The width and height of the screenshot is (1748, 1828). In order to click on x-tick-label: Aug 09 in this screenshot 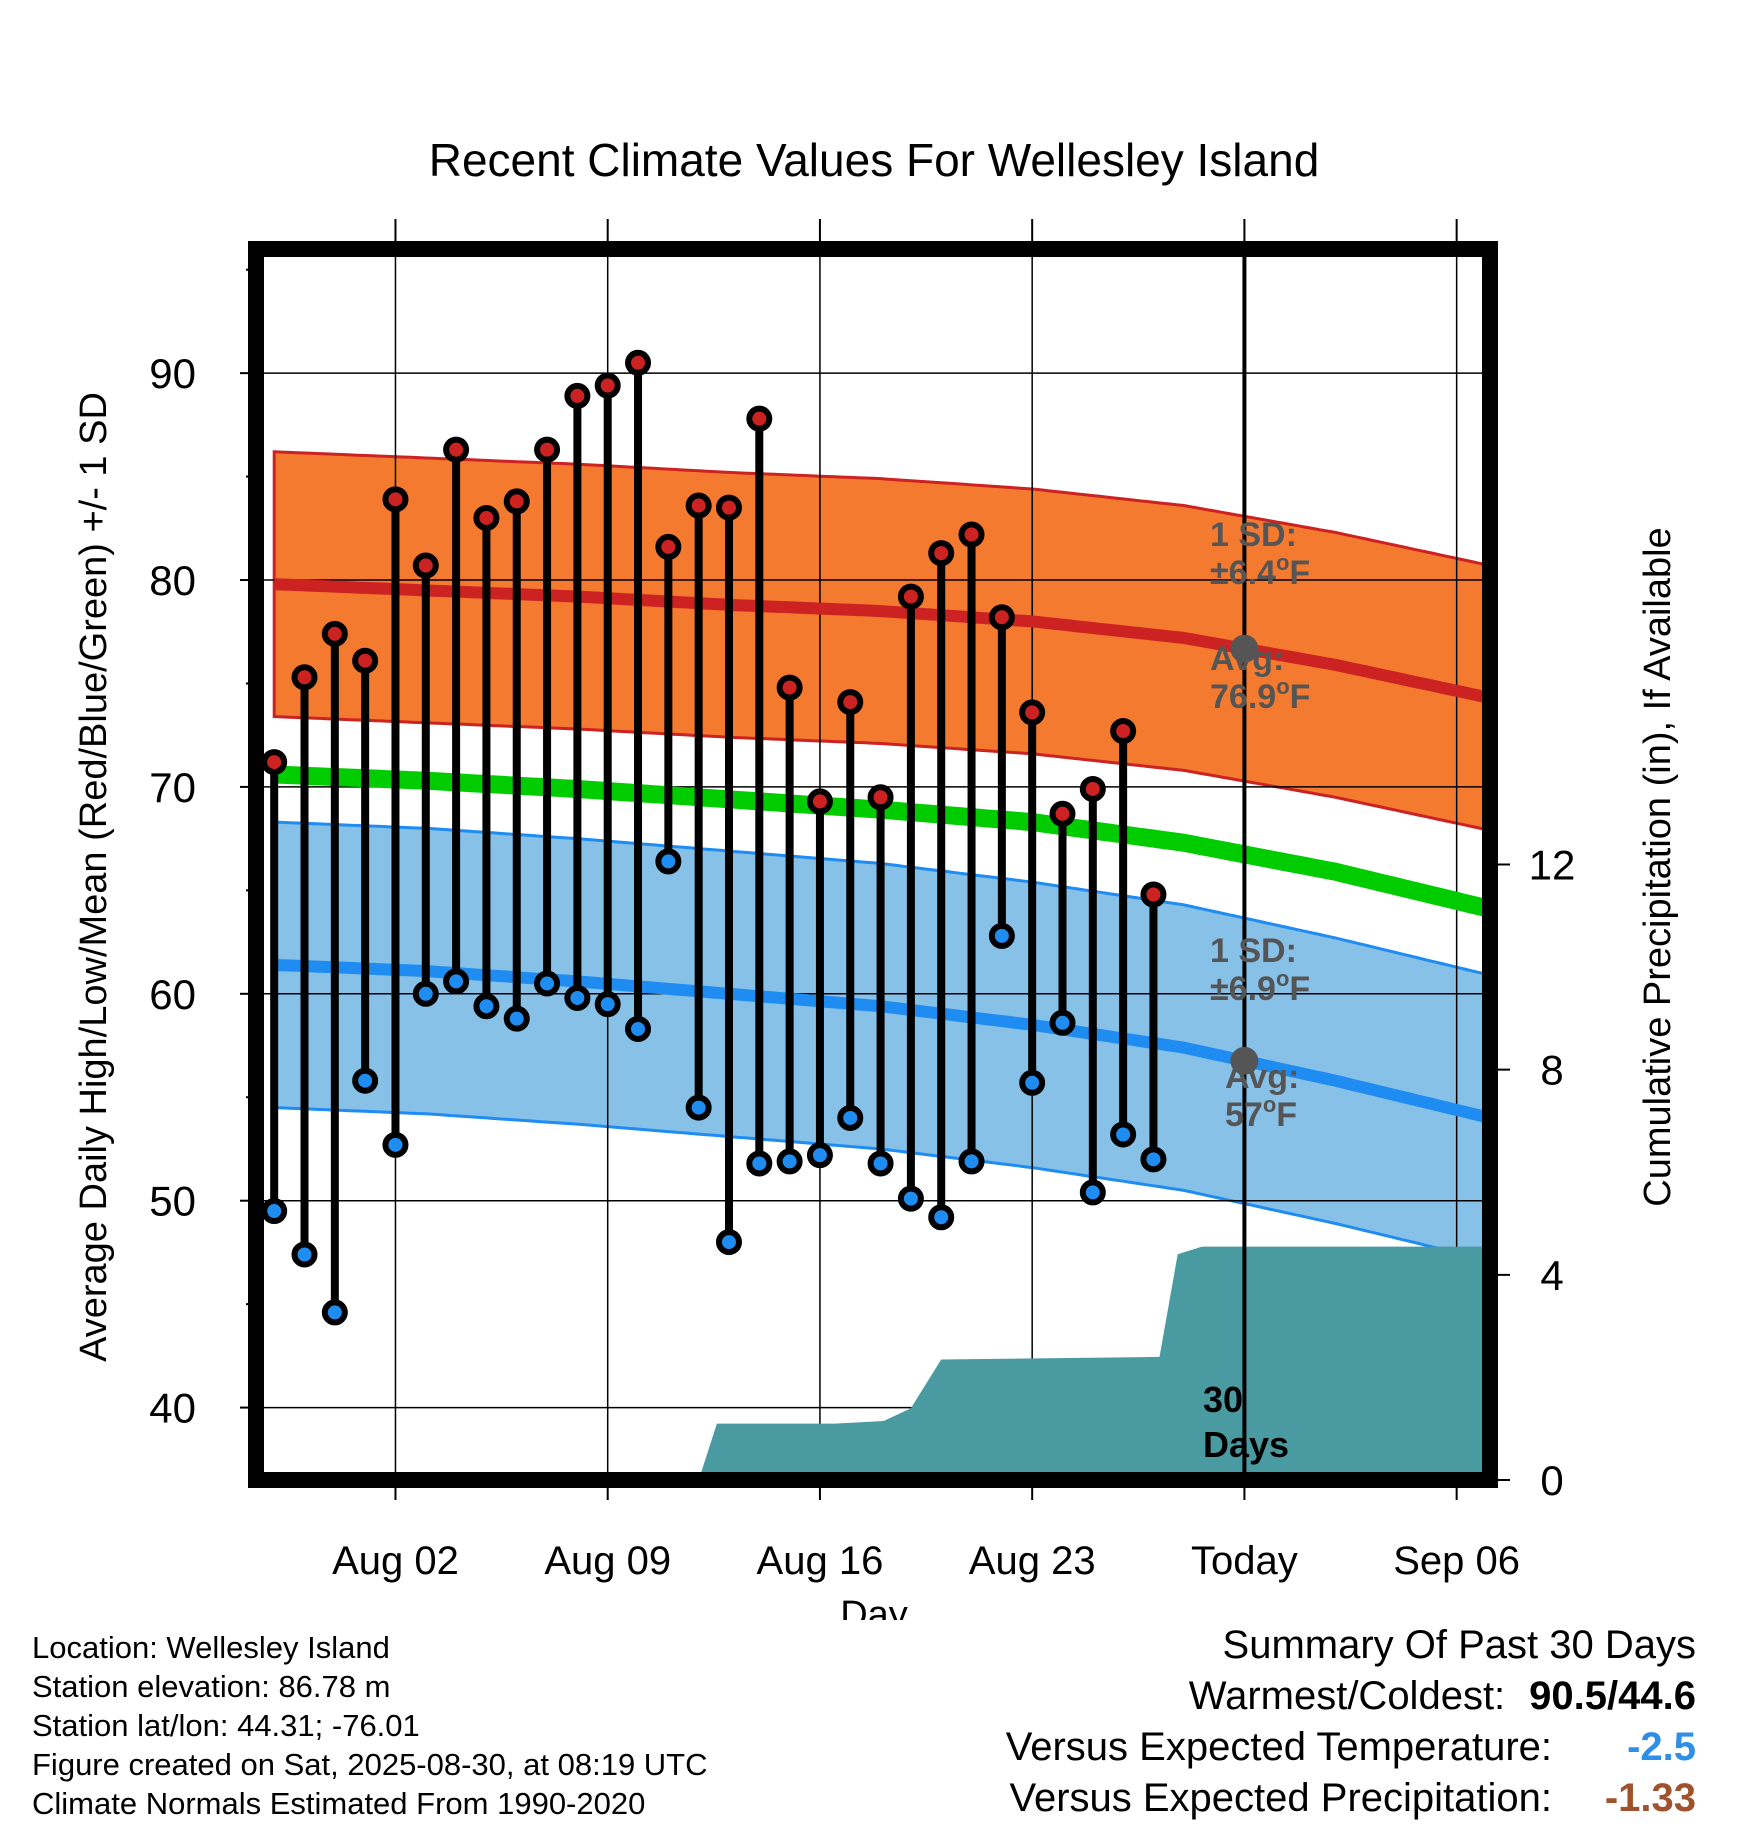, I will do `click(607, 1561)`.